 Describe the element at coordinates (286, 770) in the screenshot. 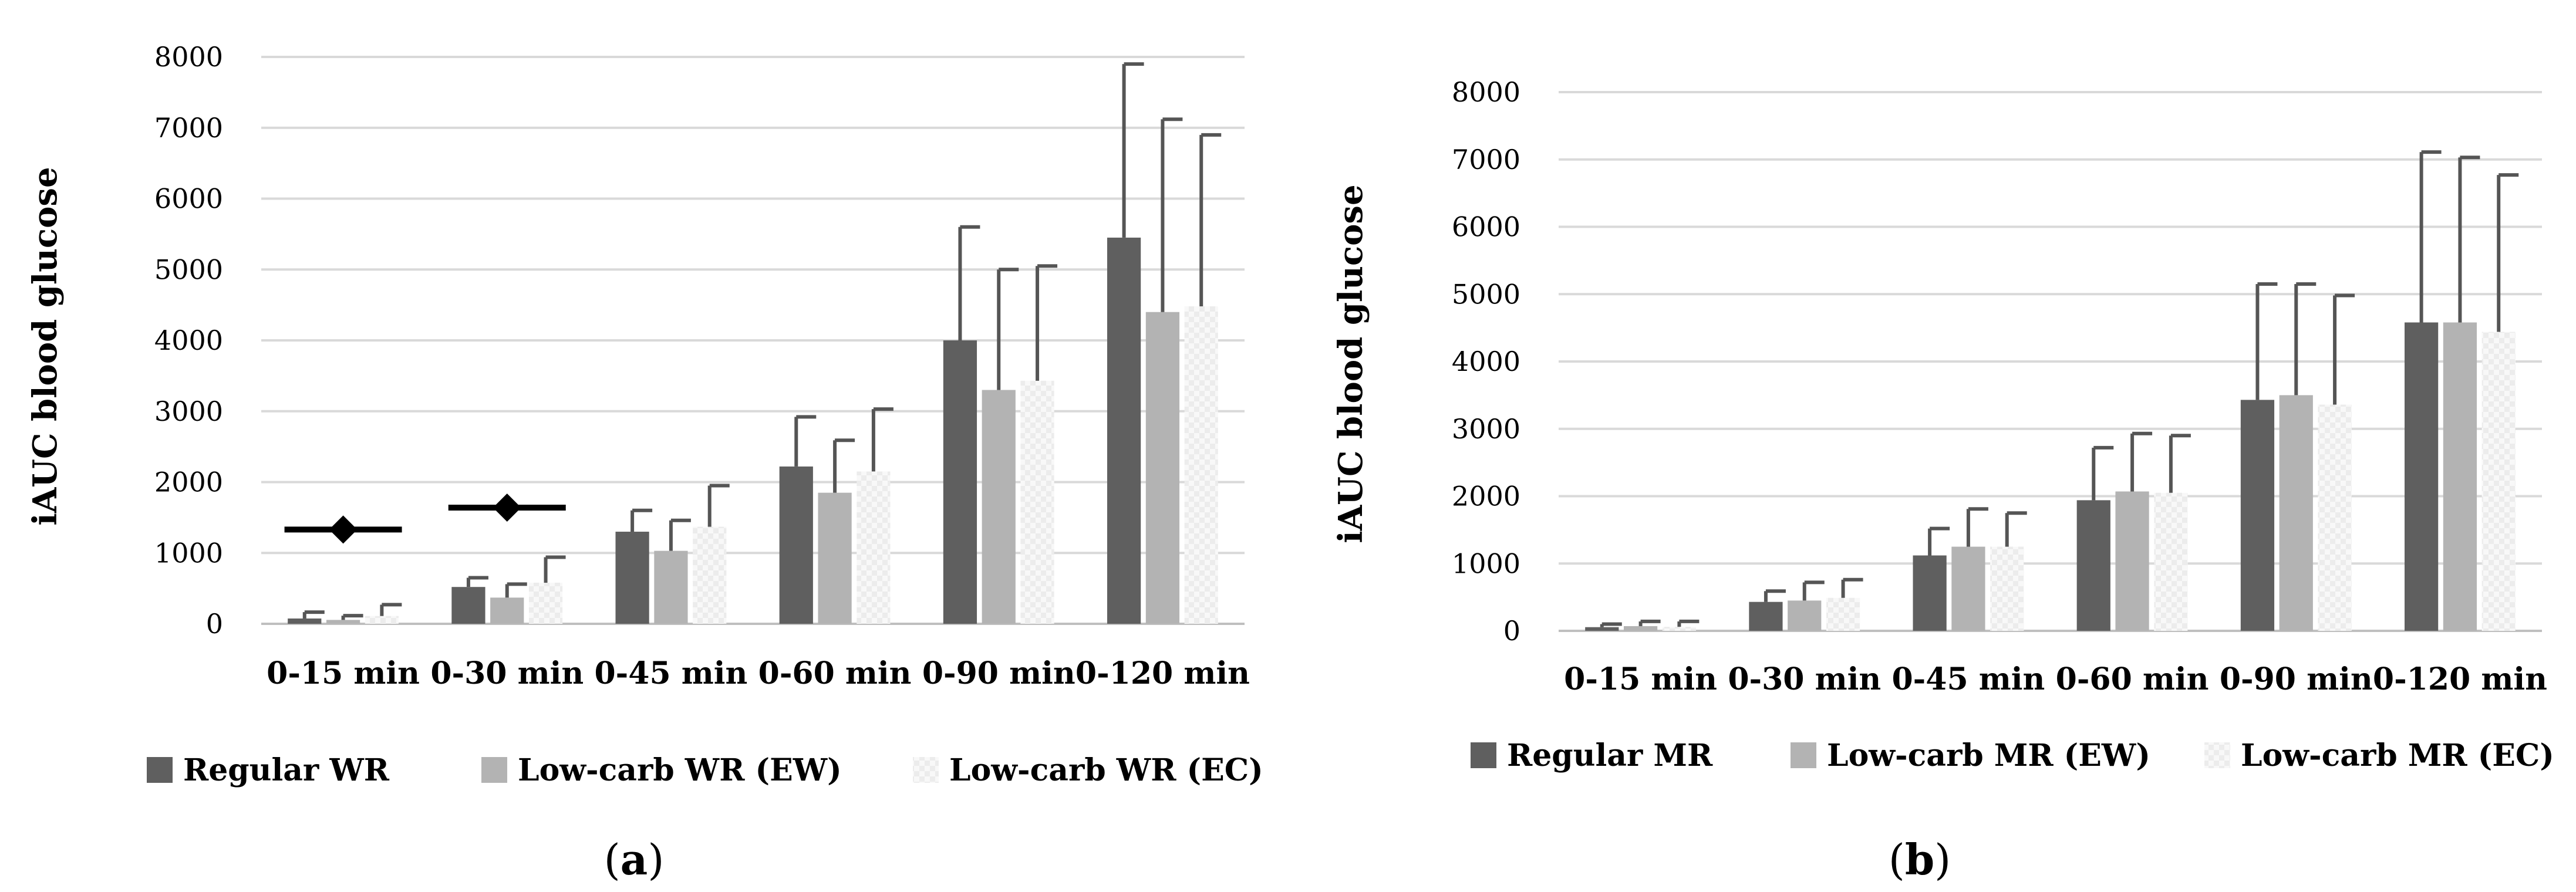

I see `legend-label: Regular WR` at that location.